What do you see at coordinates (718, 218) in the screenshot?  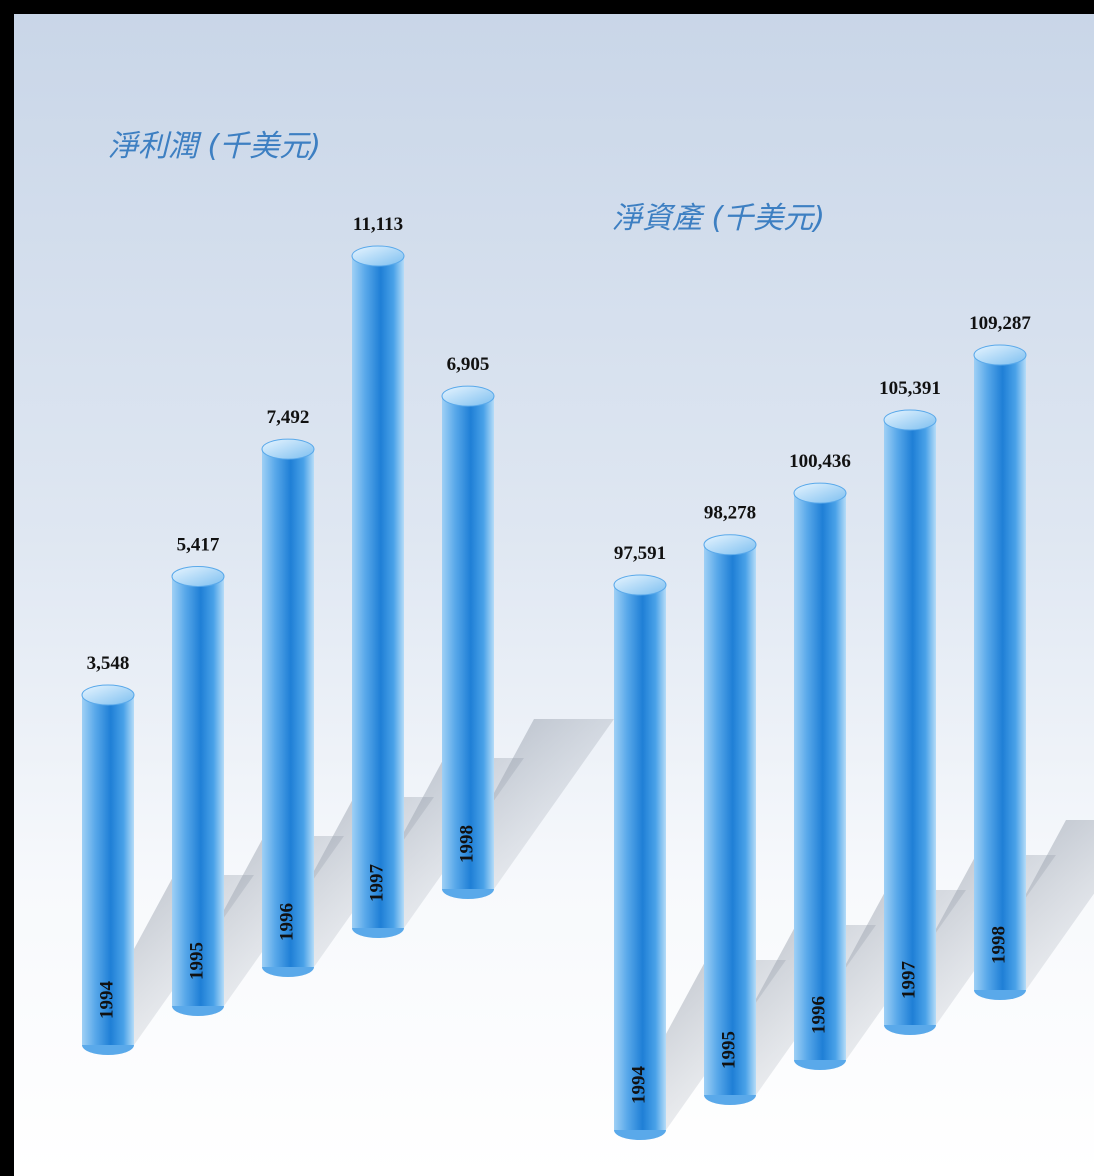 I see `chart-title: 淨資產 (千美元)` at bounding box center [718, 218].